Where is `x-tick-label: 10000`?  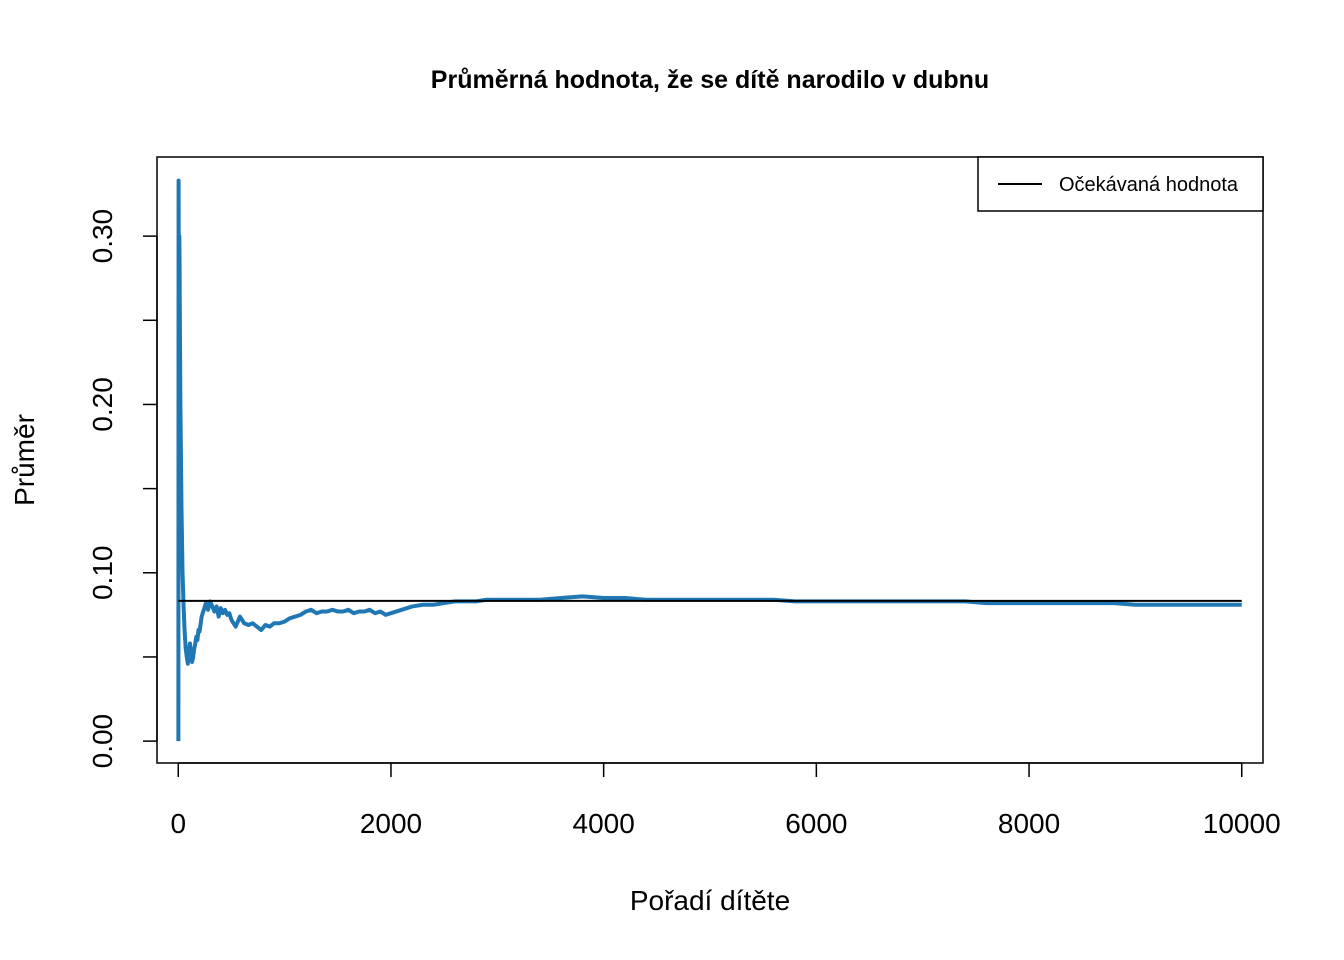
x-tick-label: 10000 is located at coordinates (1242, 823).